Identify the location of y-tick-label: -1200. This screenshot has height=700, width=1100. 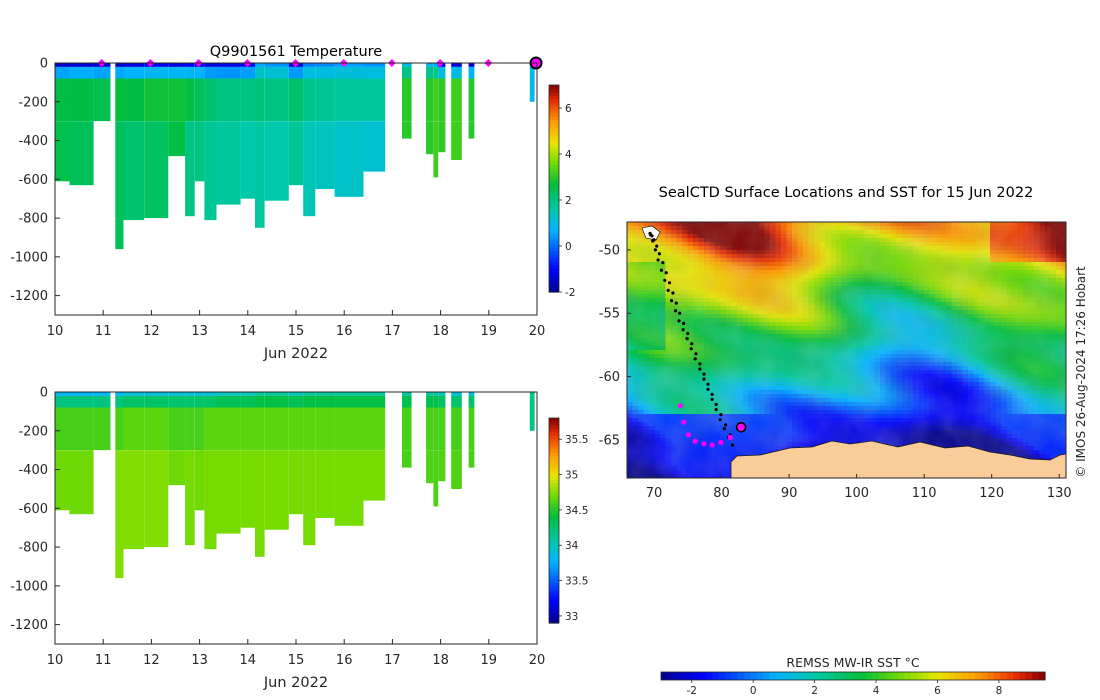
(29, 296).